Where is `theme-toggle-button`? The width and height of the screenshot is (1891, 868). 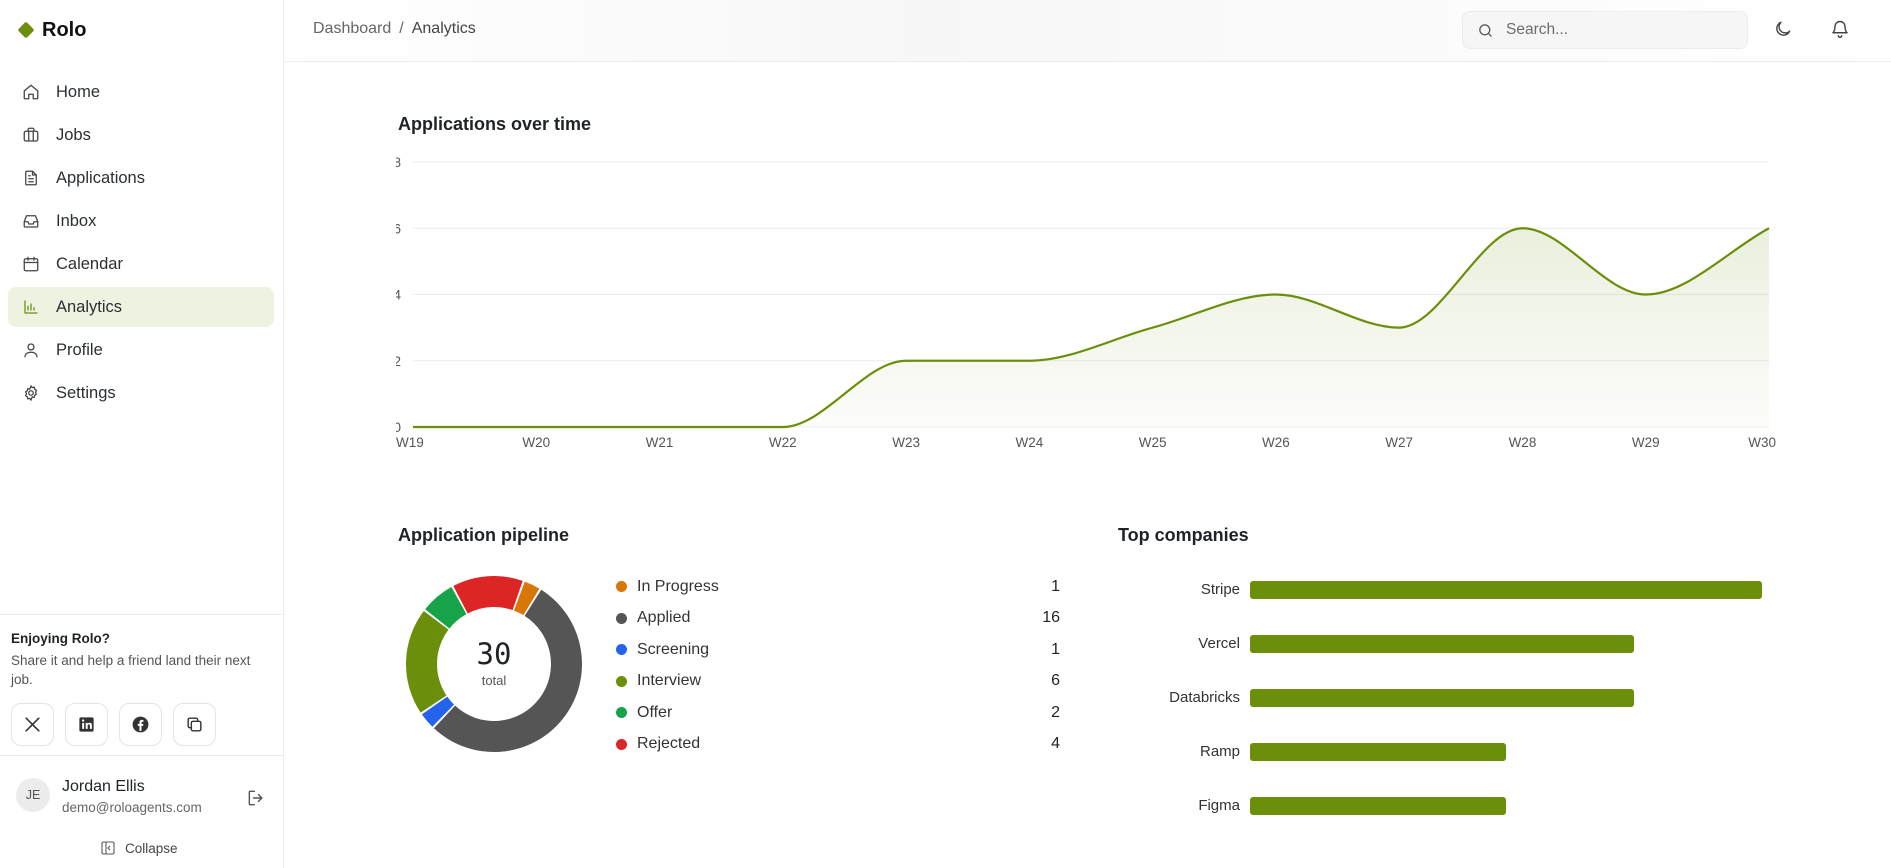 theme-toggle-button is located at coordinates (1784, 30).